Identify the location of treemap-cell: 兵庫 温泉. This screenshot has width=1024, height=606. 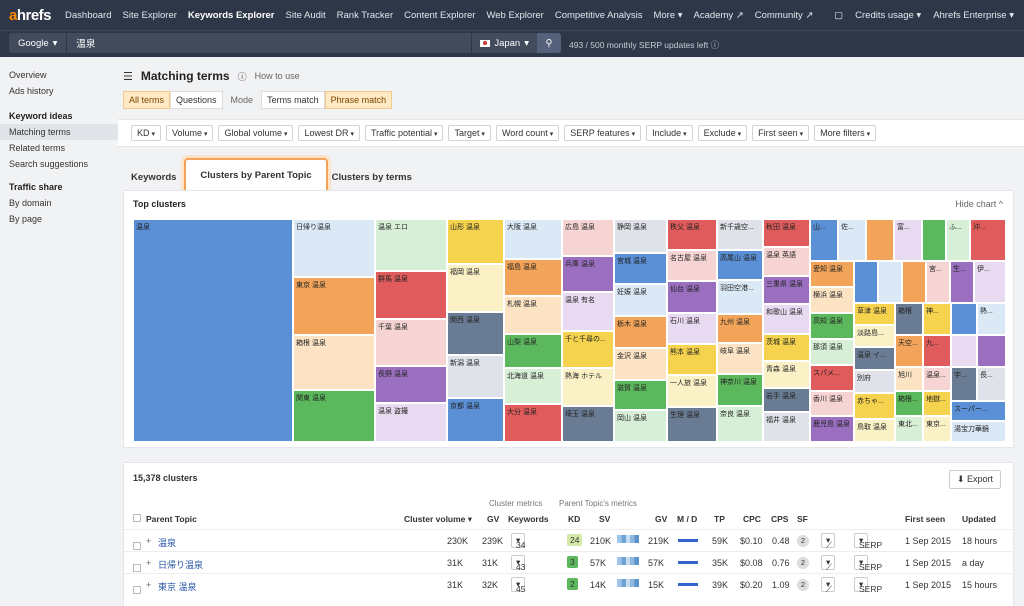
(588, 274).